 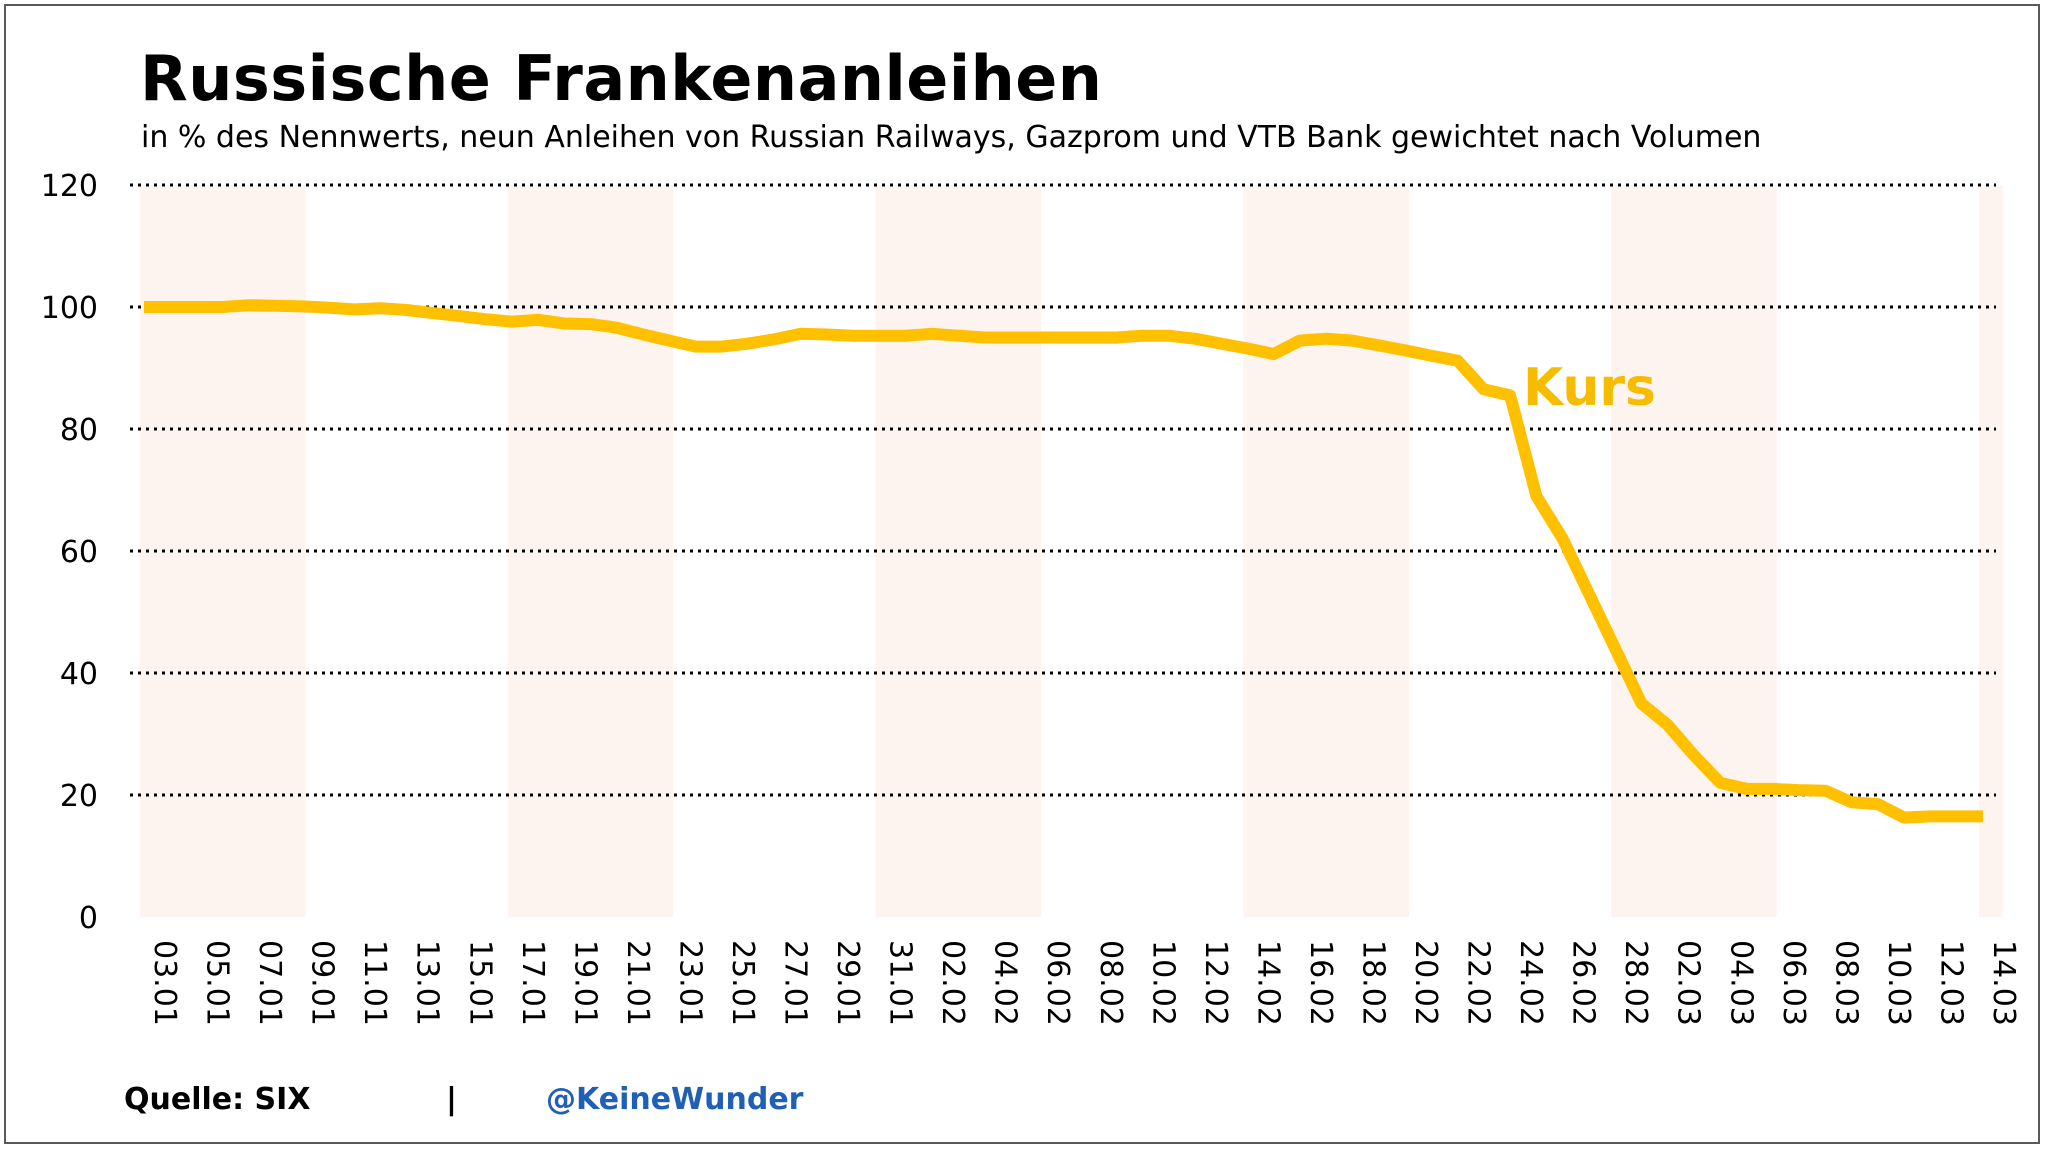 I want to click on x-tick-label: 26.02, so click(x=1583, y=983).